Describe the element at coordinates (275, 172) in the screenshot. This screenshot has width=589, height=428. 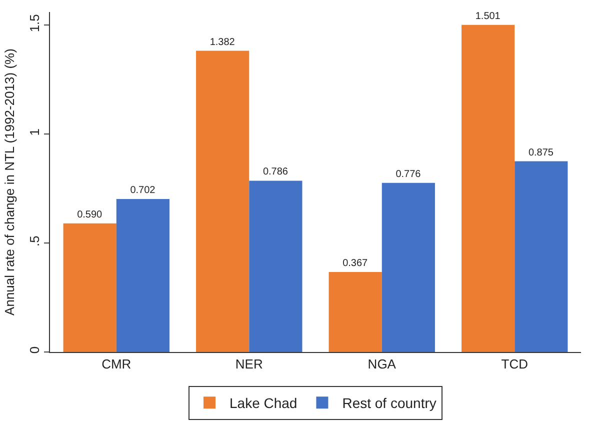
I see `data-label: 0.786` at that location.